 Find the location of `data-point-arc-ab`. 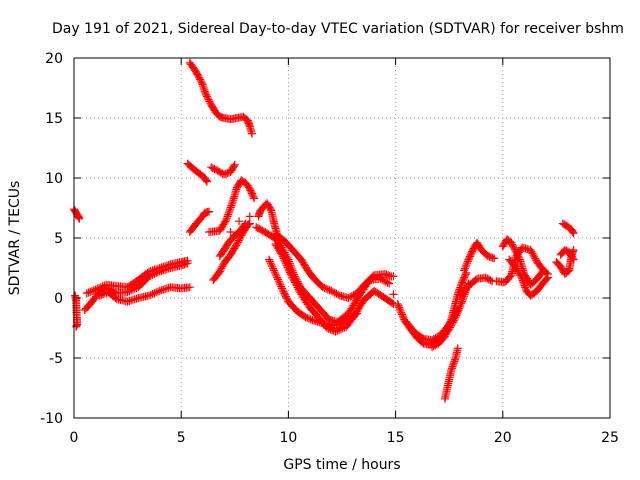

data-point-arc-ab is located at coordinates (572, 232).